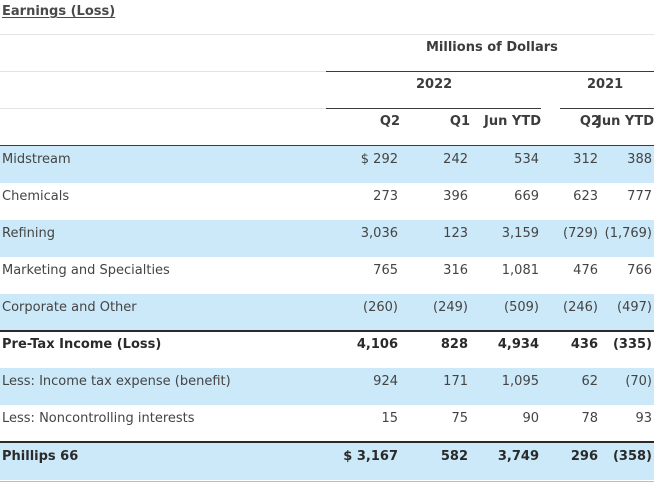 The image size is (656, 489). I want to click on table-row-phillips-66: Phillips 66 $ 3,167 582 3,749 296 (358), so click(327, 461).